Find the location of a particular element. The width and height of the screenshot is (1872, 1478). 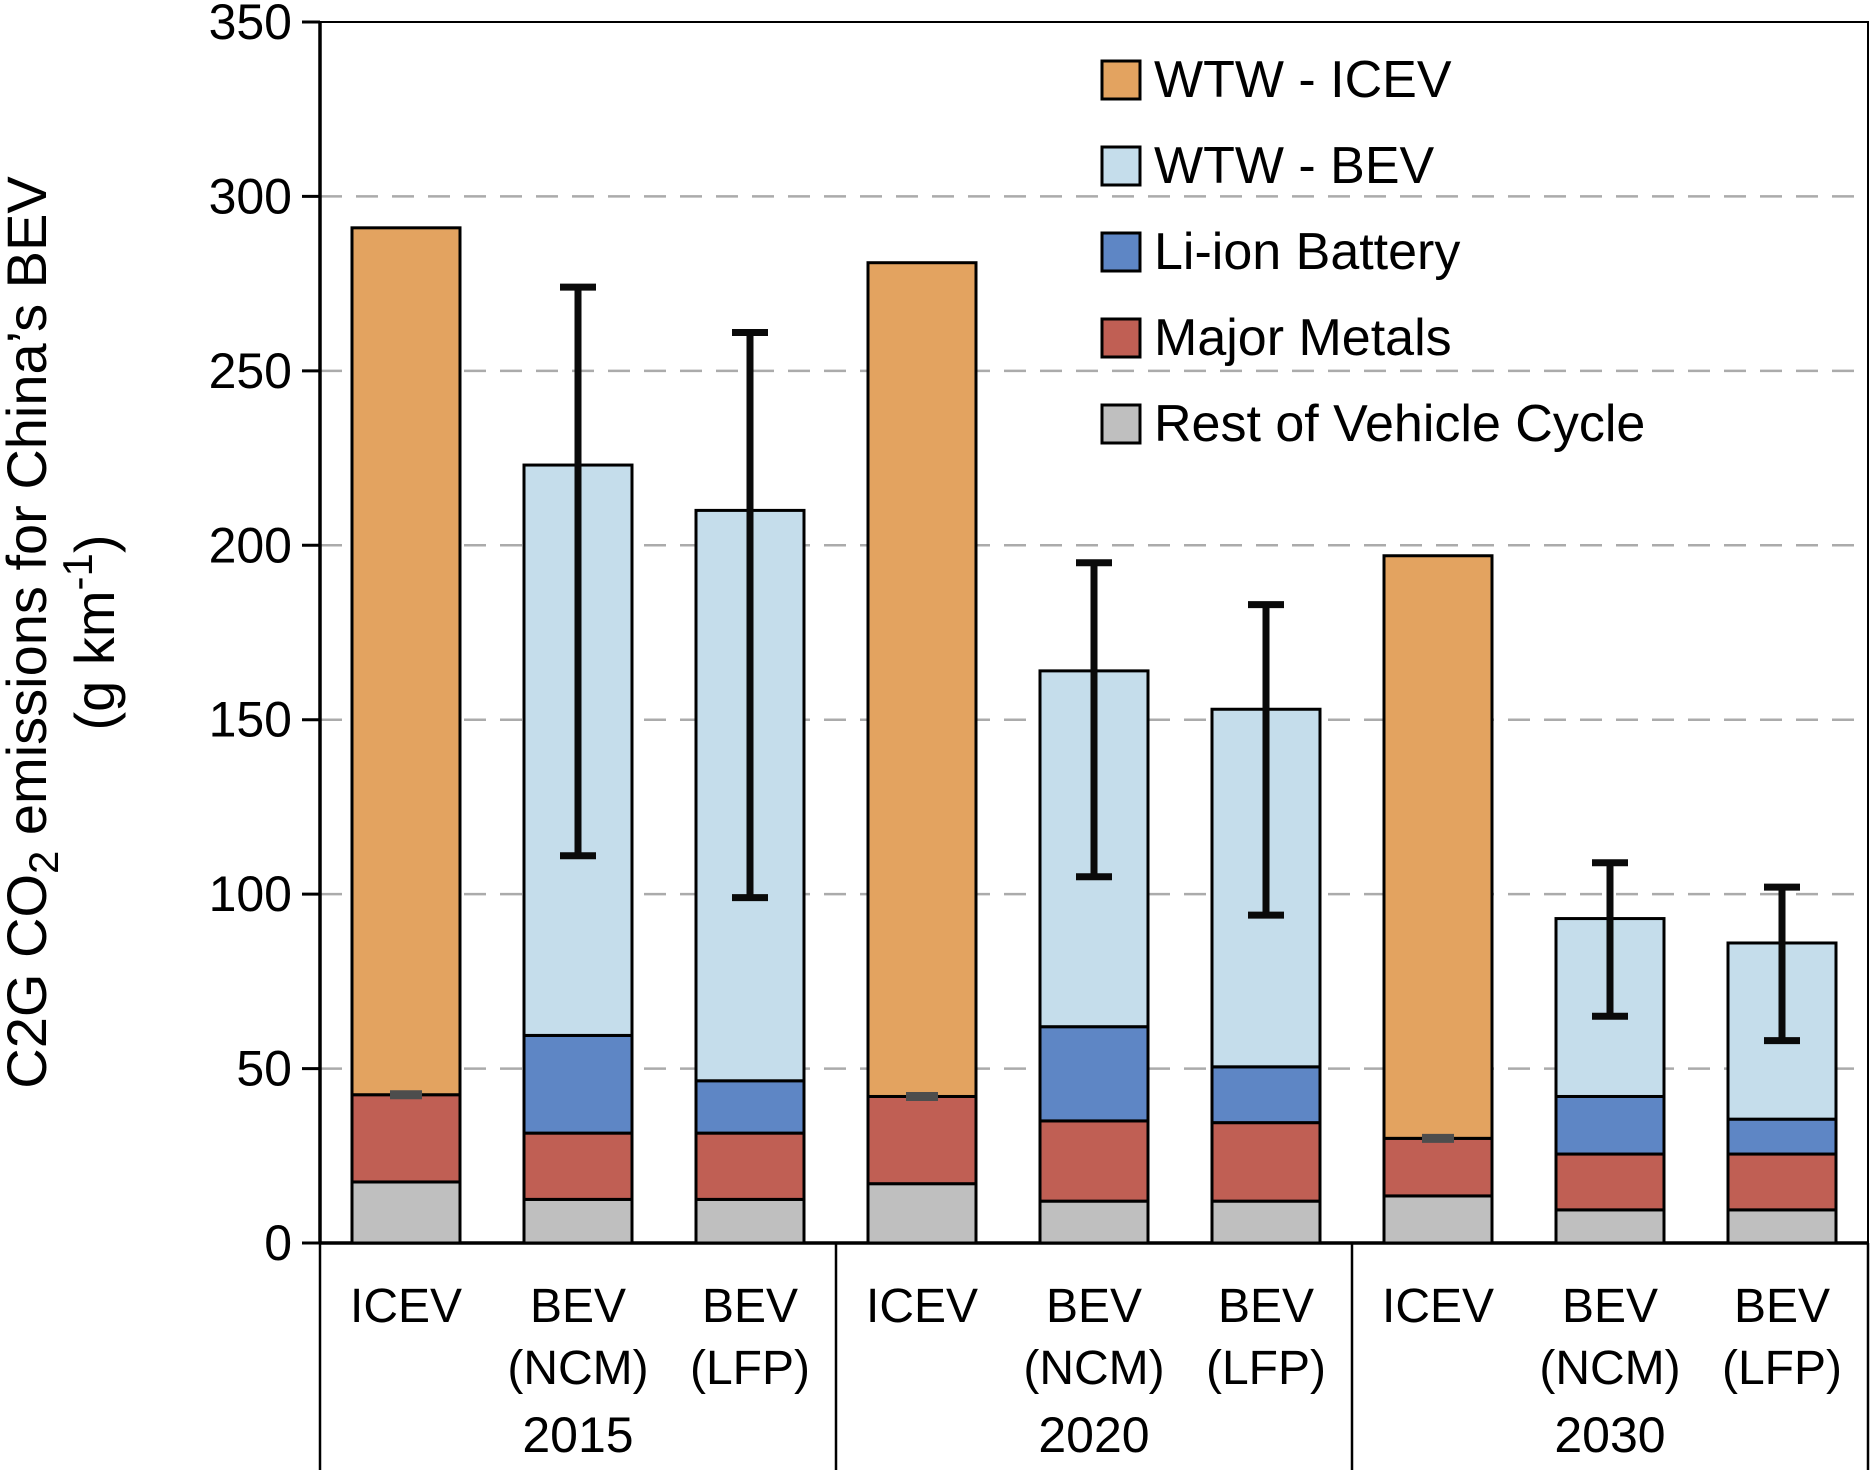

legend-item-battery: Li-ion Battery is located at coordinates (1280, 252).